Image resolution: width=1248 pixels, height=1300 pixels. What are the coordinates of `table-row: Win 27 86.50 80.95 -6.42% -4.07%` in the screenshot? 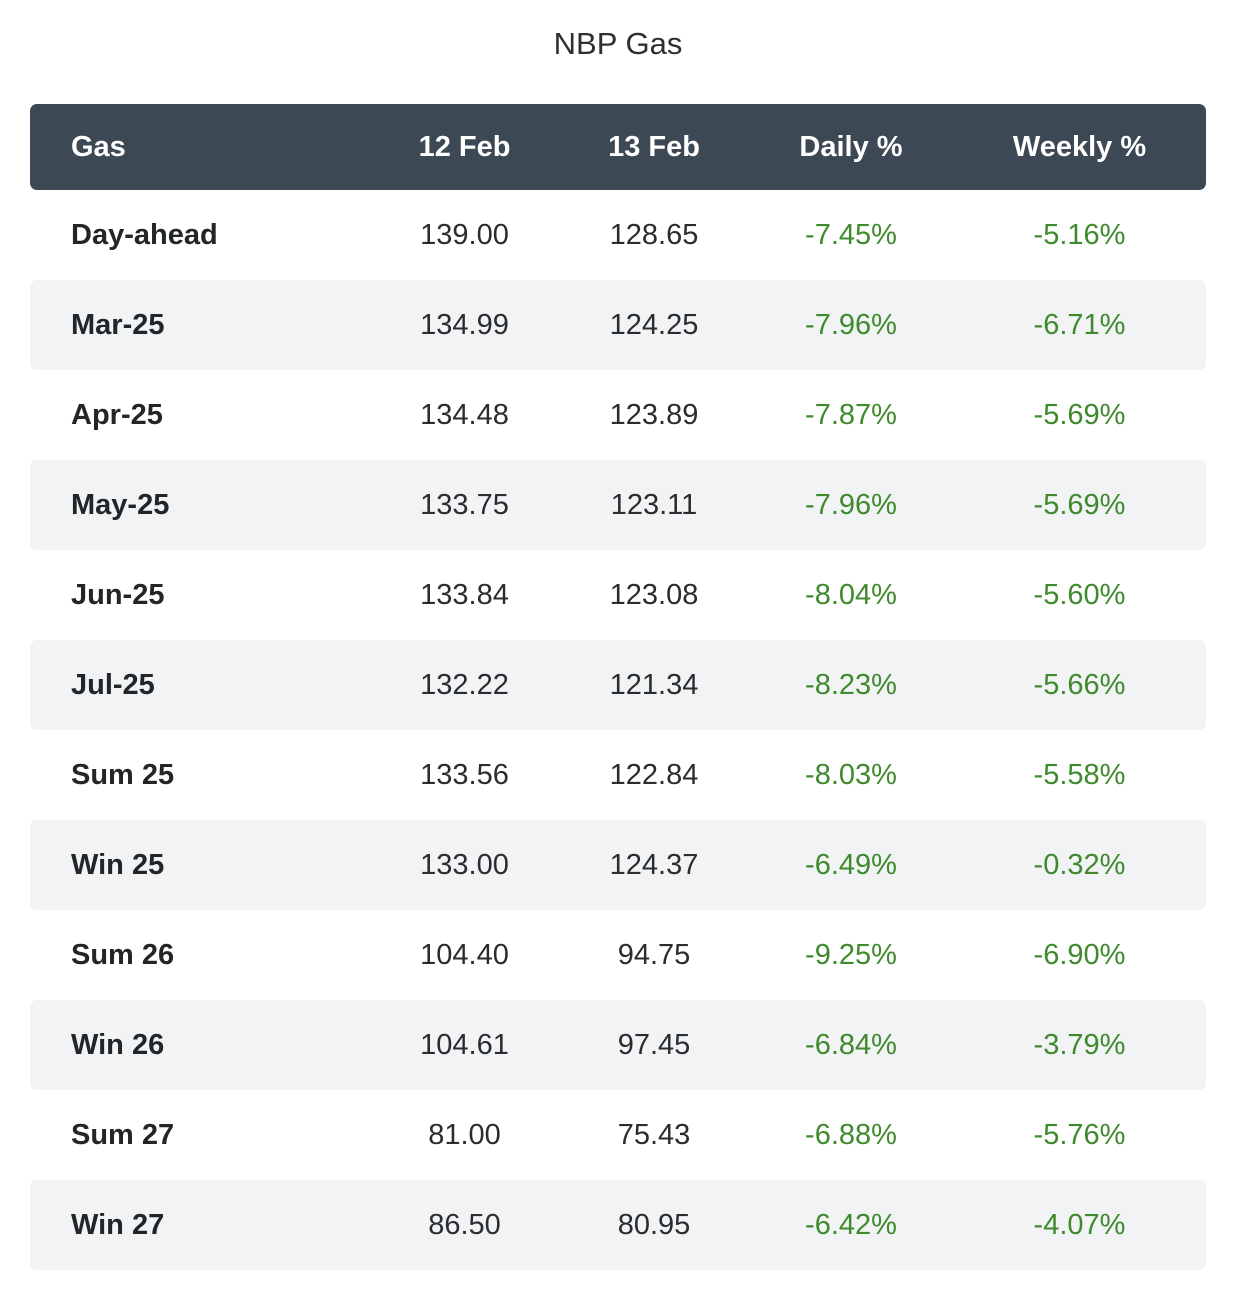 It's located at (618, 1225).